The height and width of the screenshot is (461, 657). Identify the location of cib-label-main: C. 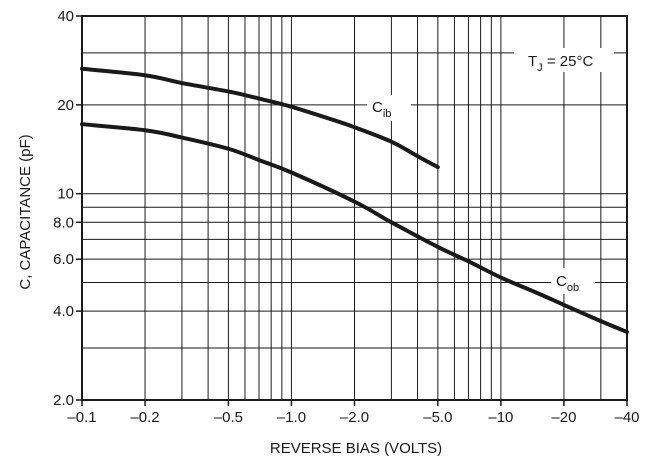
(377, 107).